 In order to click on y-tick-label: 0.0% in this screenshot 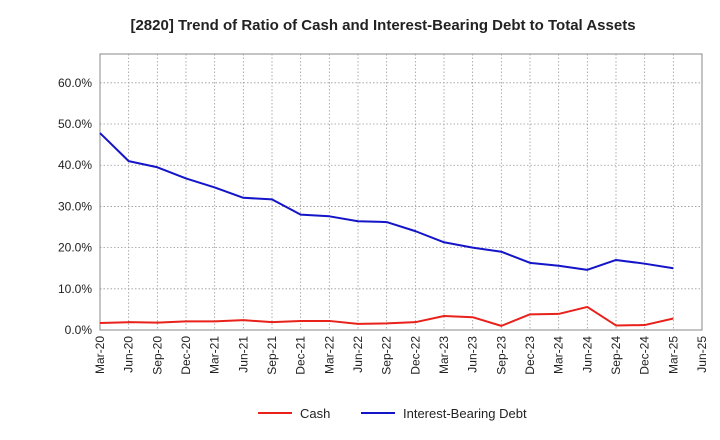, I will do `click(79, 330)`.